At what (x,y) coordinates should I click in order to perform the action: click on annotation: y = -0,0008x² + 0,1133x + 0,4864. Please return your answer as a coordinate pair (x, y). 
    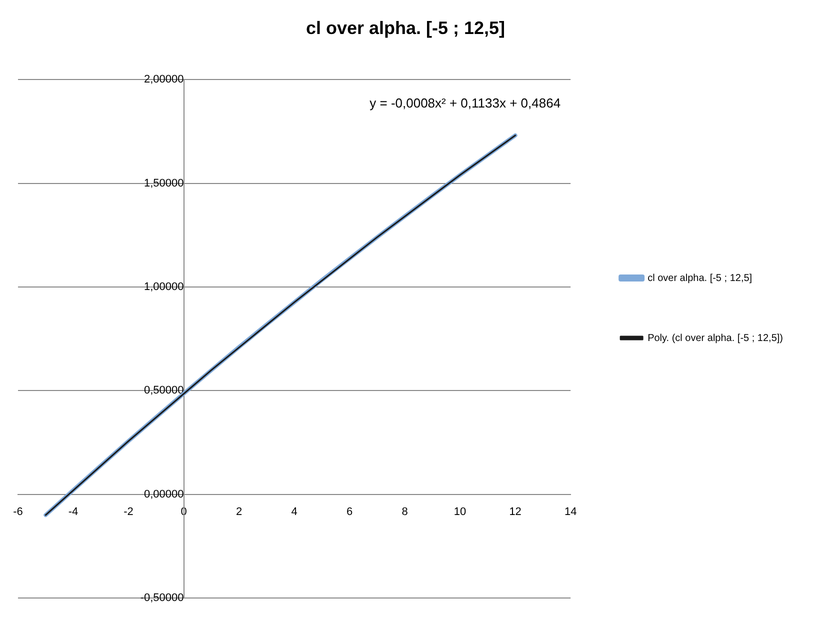
    Looking at the image, I should click on (465, 103).